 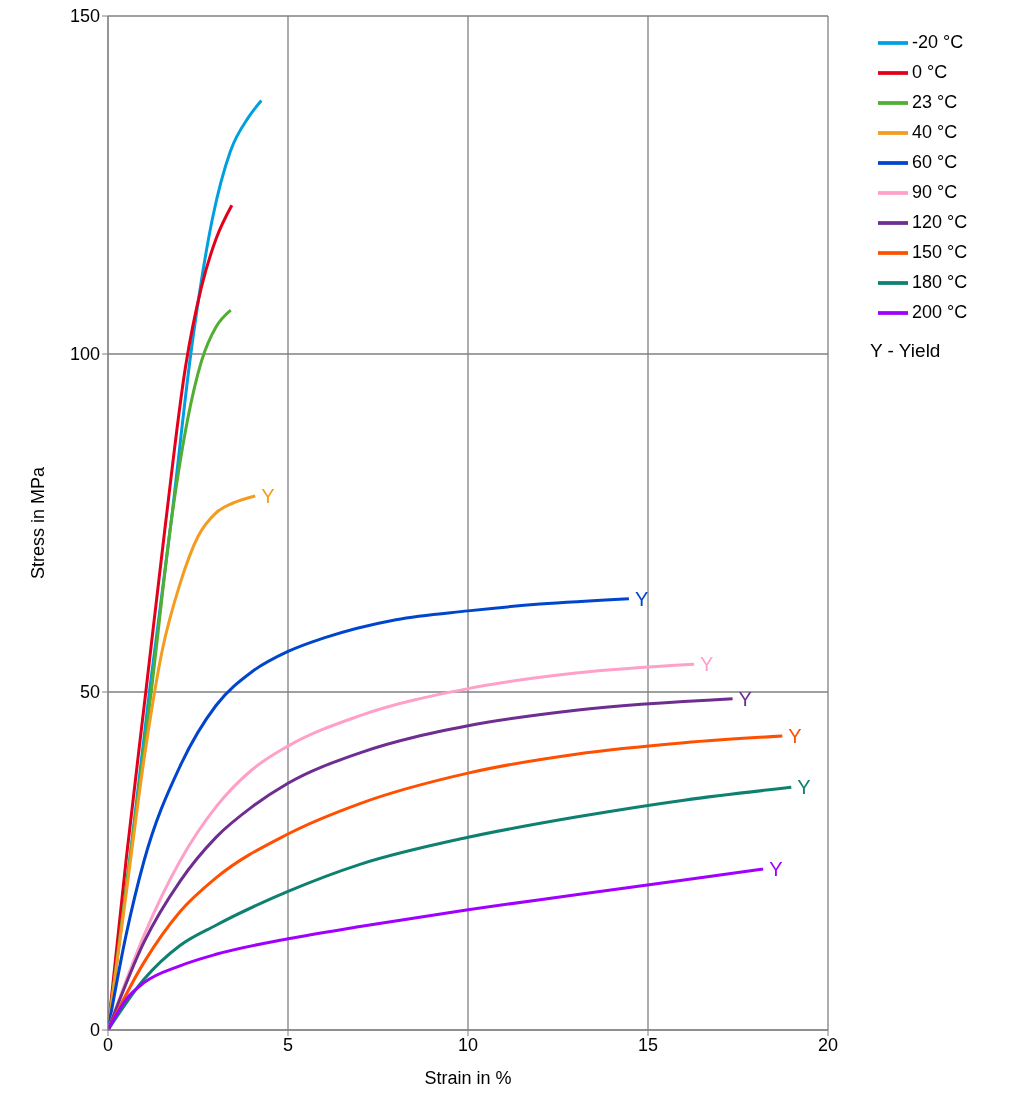 I want to click on y-tick-label: 100, so click(x=84, y=354).